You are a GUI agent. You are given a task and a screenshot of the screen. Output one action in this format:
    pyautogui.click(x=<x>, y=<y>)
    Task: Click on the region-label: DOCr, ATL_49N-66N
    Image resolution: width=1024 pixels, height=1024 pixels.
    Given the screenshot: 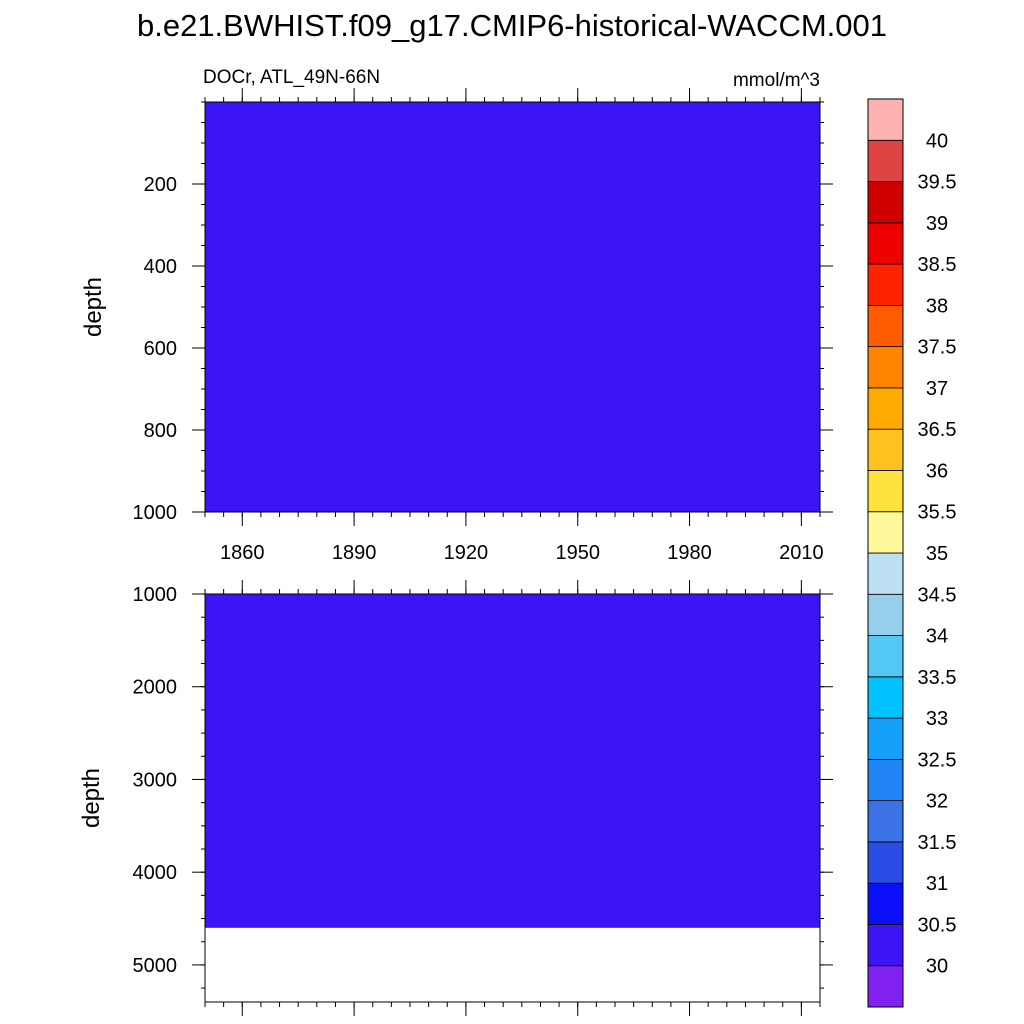 What is the action you would take?
    pyautogui.click(x=291, y=77)
    